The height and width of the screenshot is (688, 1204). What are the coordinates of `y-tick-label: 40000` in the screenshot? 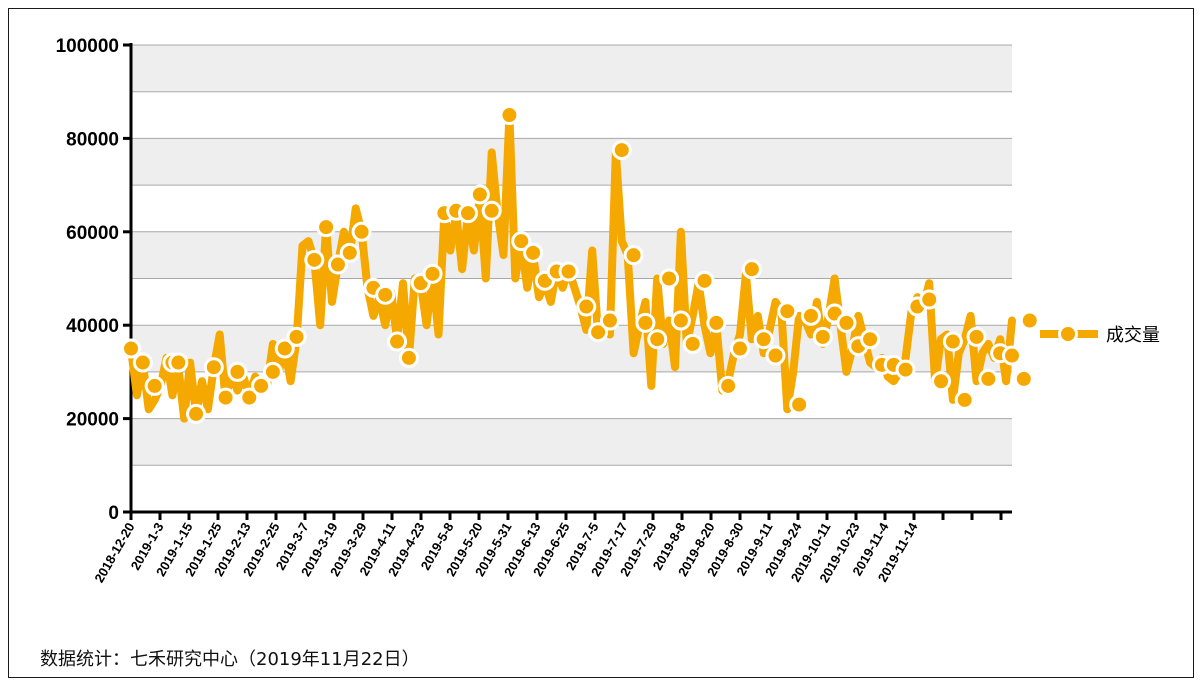 It's located at (92, 326).